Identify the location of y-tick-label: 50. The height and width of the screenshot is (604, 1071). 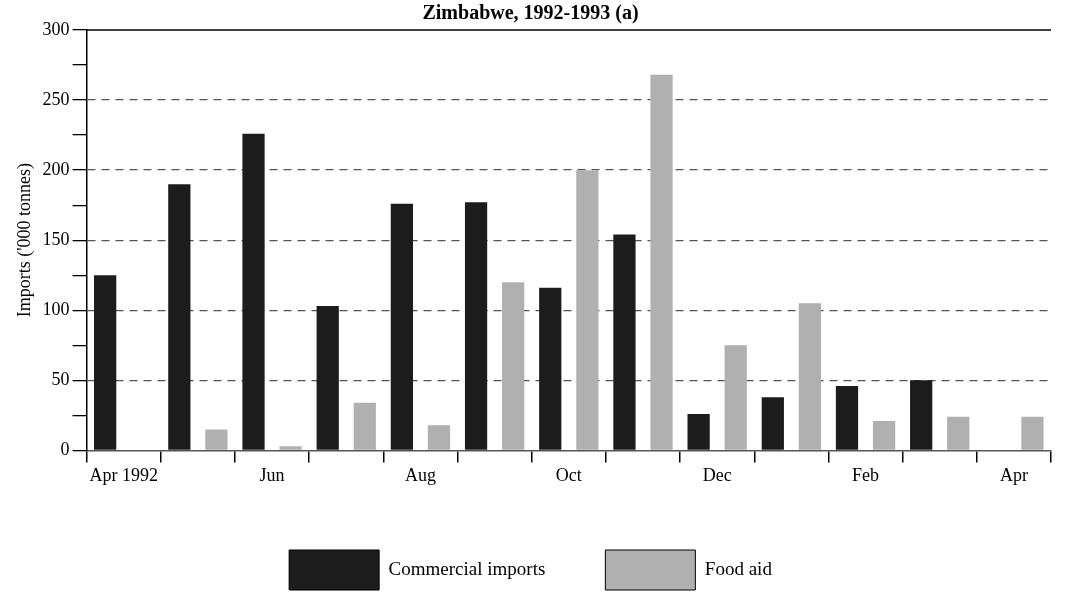
(60, 379).